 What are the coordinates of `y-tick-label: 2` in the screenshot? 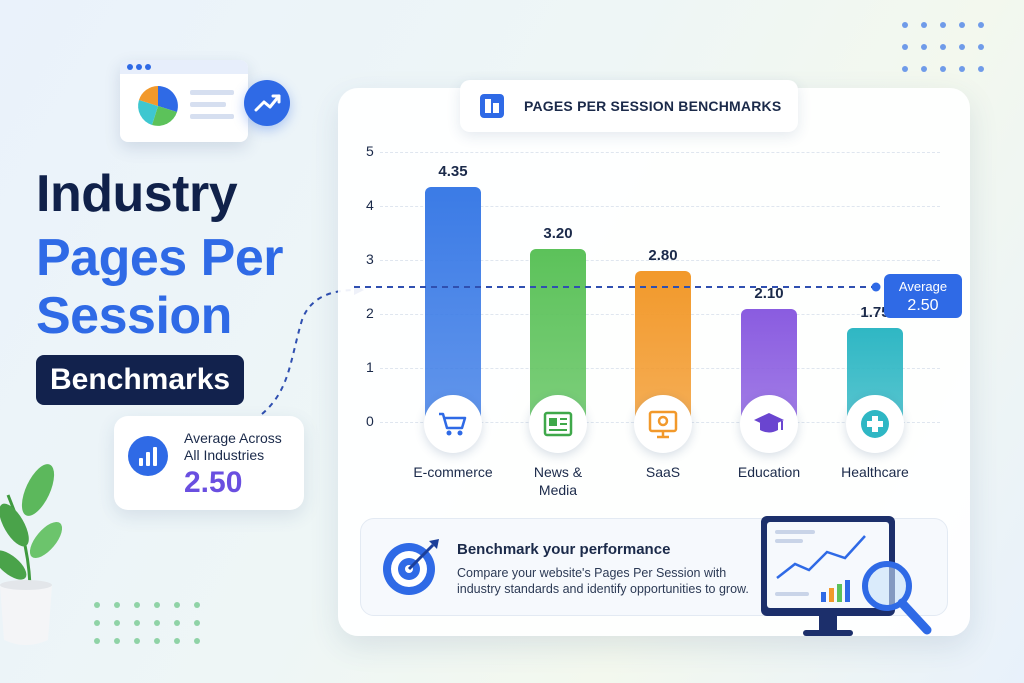 It's located at (370, 313).